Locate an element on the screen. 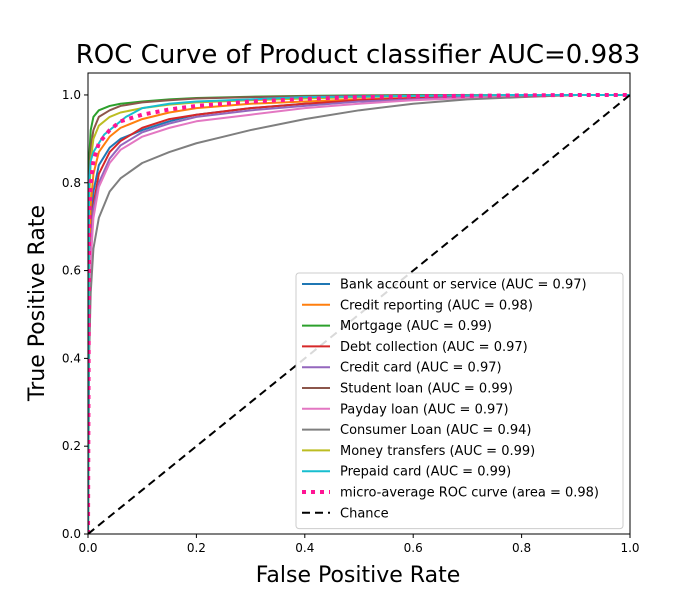  y-axis-label: True Positive Rate is located at coordinates (37, 303).